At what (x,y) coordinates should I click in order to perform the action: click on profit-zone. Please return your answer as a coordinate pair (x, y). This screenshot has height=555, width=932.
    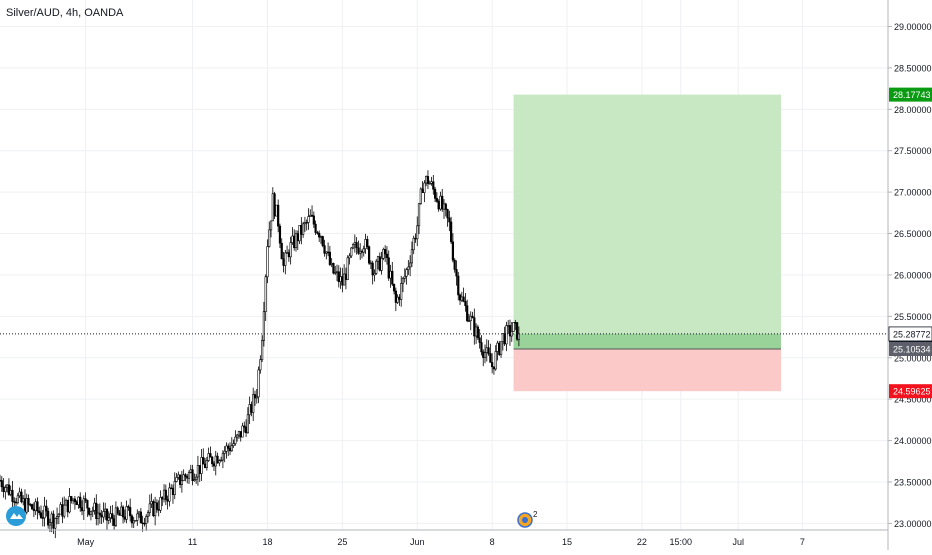
    Looking at the image, I should click on (647, 222).